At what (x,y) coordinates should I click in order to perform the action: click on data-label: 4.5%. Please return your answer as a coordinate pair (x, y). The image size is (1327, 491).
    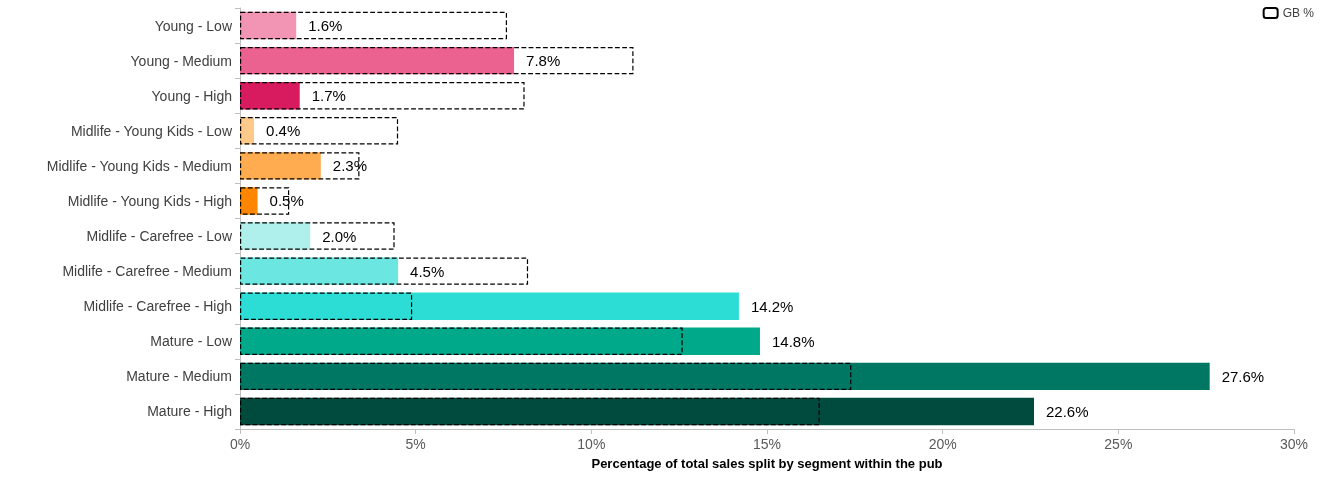
    Looking at the image, I should click on (427, 271).